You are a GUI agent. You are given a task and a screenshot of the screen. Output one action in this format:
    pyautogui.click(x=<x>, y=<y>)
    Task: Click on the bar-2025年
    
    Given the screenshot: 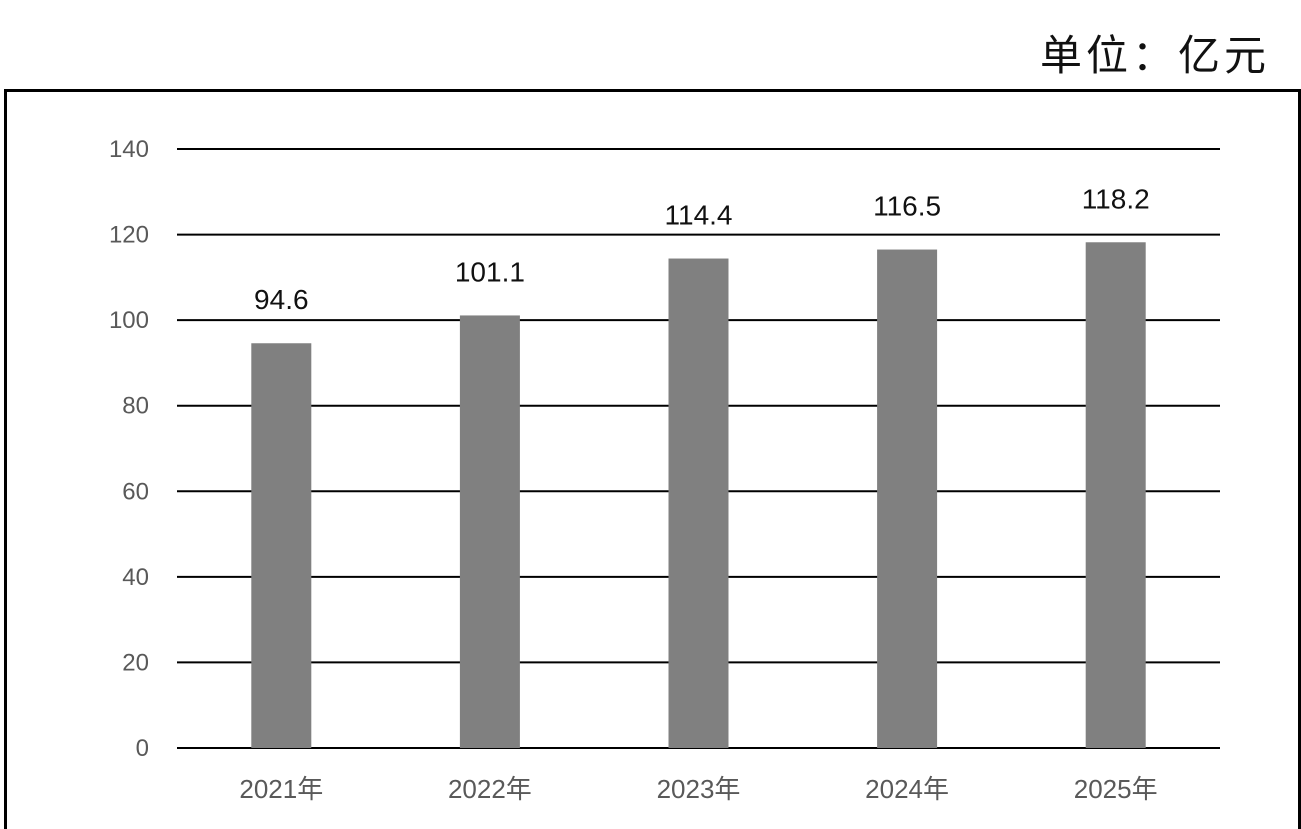 What is the action you would take?
    pyautogui.click(x=1115, y=495)
    